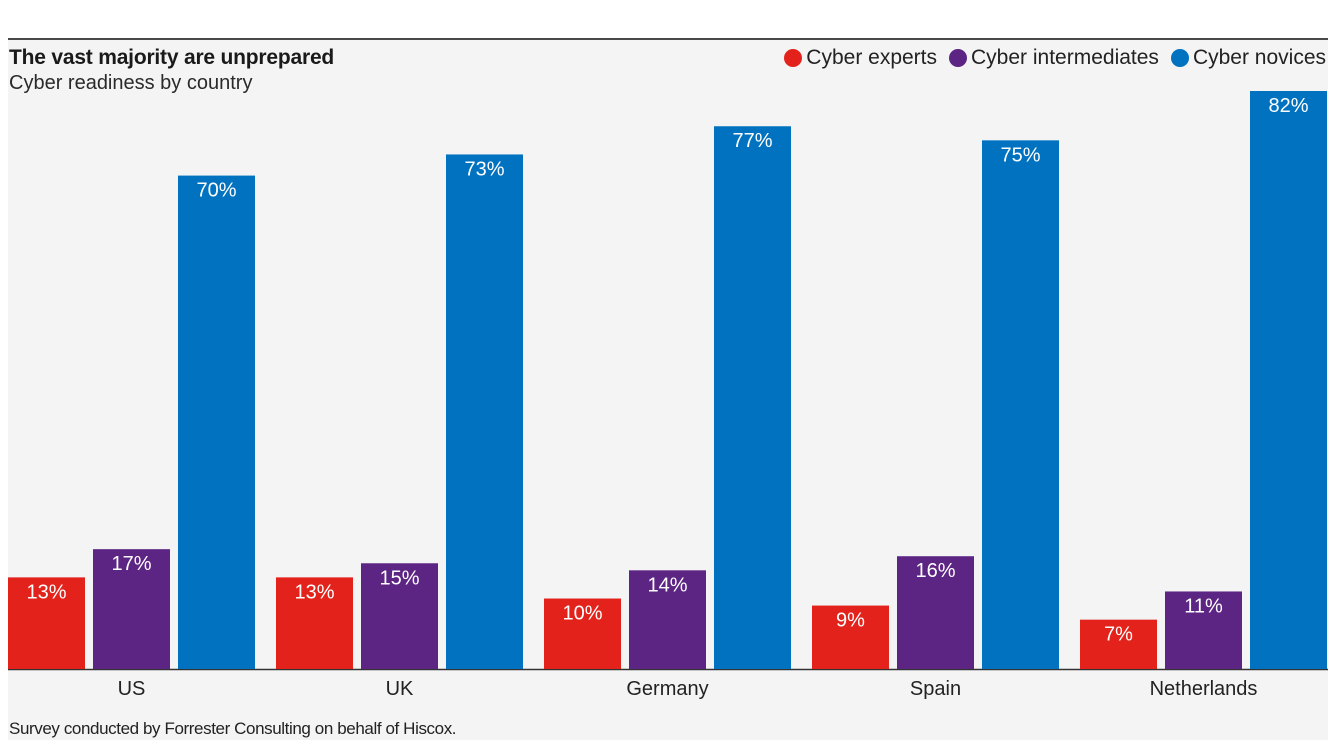 The height and width of the screenshot is (745, 1344). What do you see at coordinates (850, 621) in the screenshot?
I see `data-label-spain-cyber-experts: 9%` at bounding box center [850, 621].